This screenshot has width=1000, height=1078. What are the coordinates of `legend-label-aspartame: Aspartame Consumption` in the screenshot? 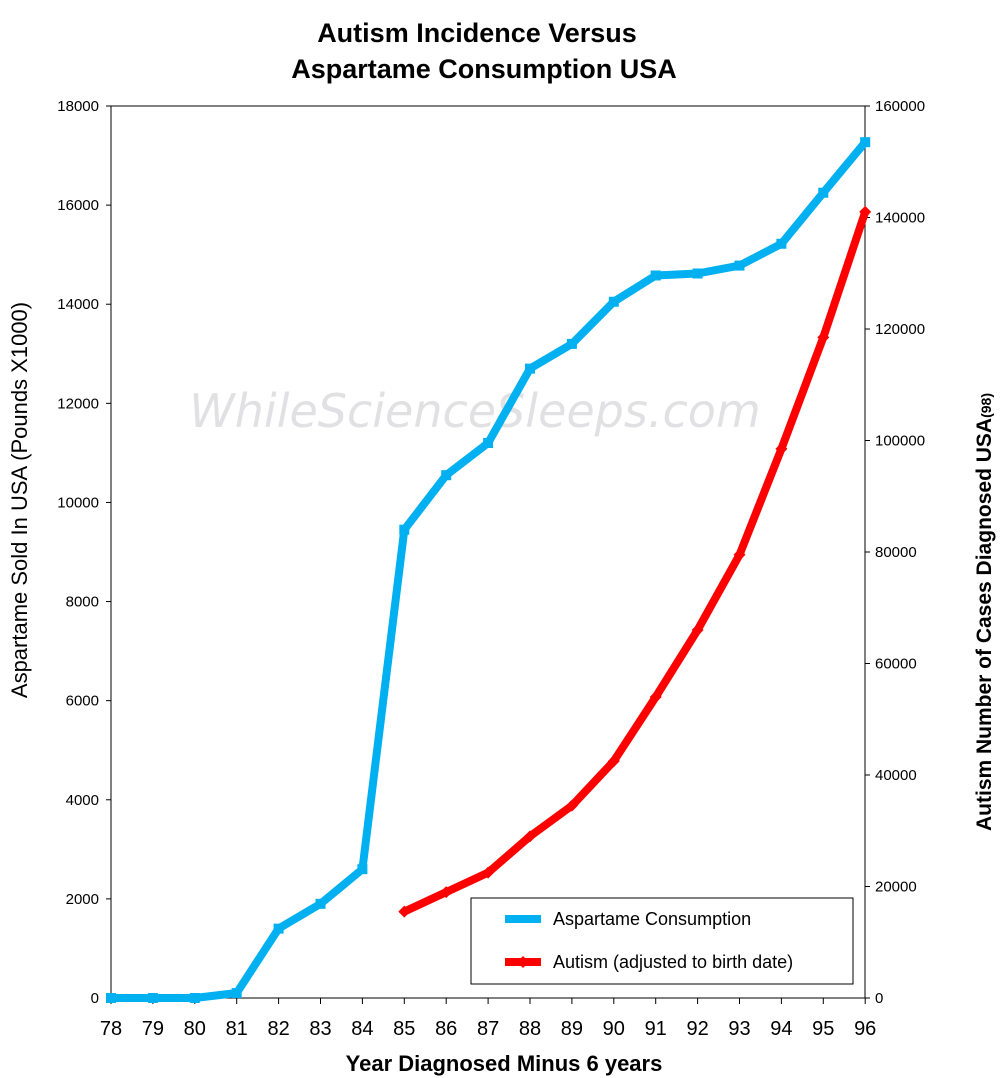 It's located at (652, 919).